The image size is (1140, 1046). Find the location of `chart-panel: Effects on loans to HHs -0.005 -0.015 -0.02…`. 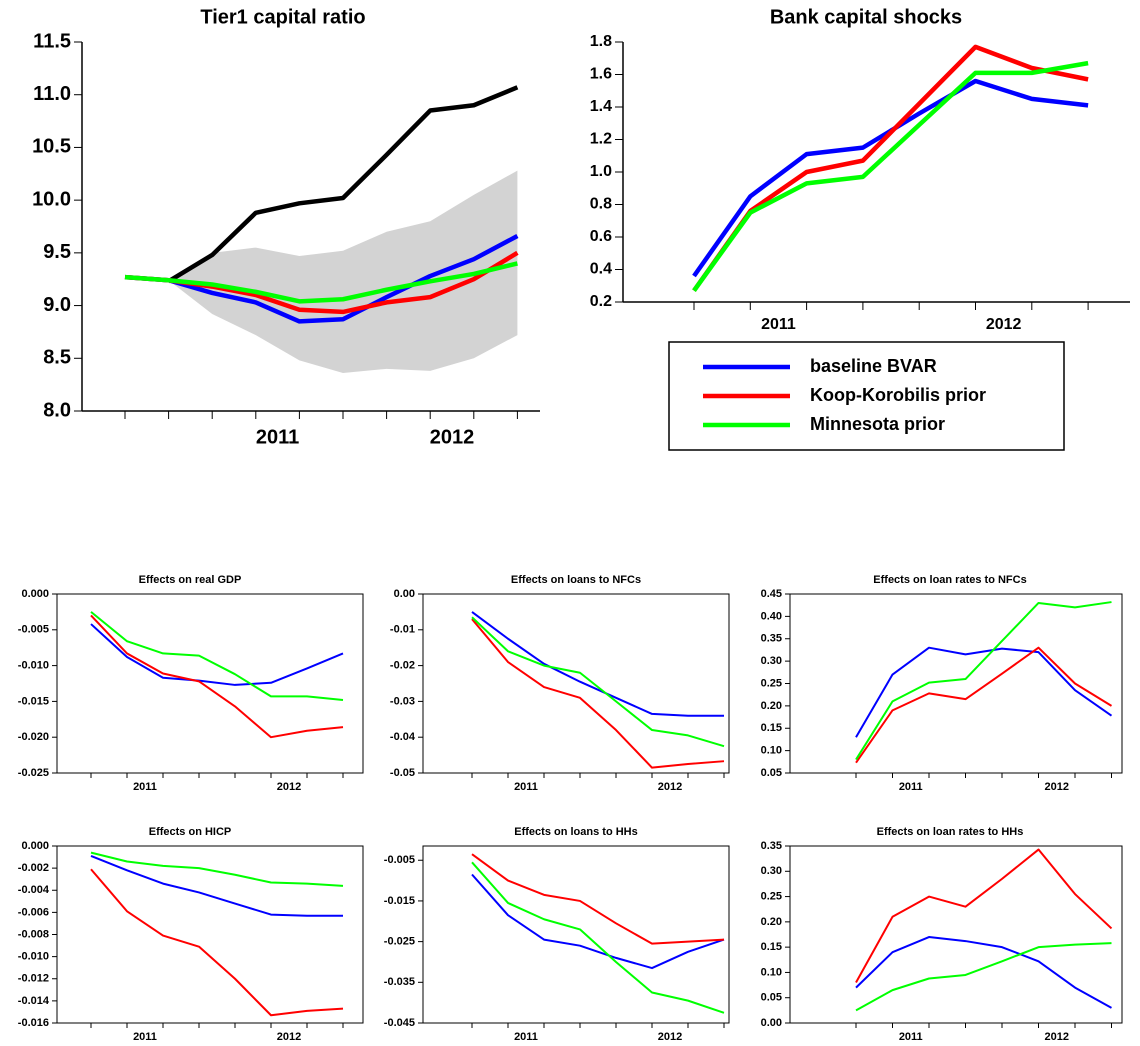

chart-panel: Effects on loans to HHs -0.005 -0.015 -0.02… is located at coordinates (557, 934).